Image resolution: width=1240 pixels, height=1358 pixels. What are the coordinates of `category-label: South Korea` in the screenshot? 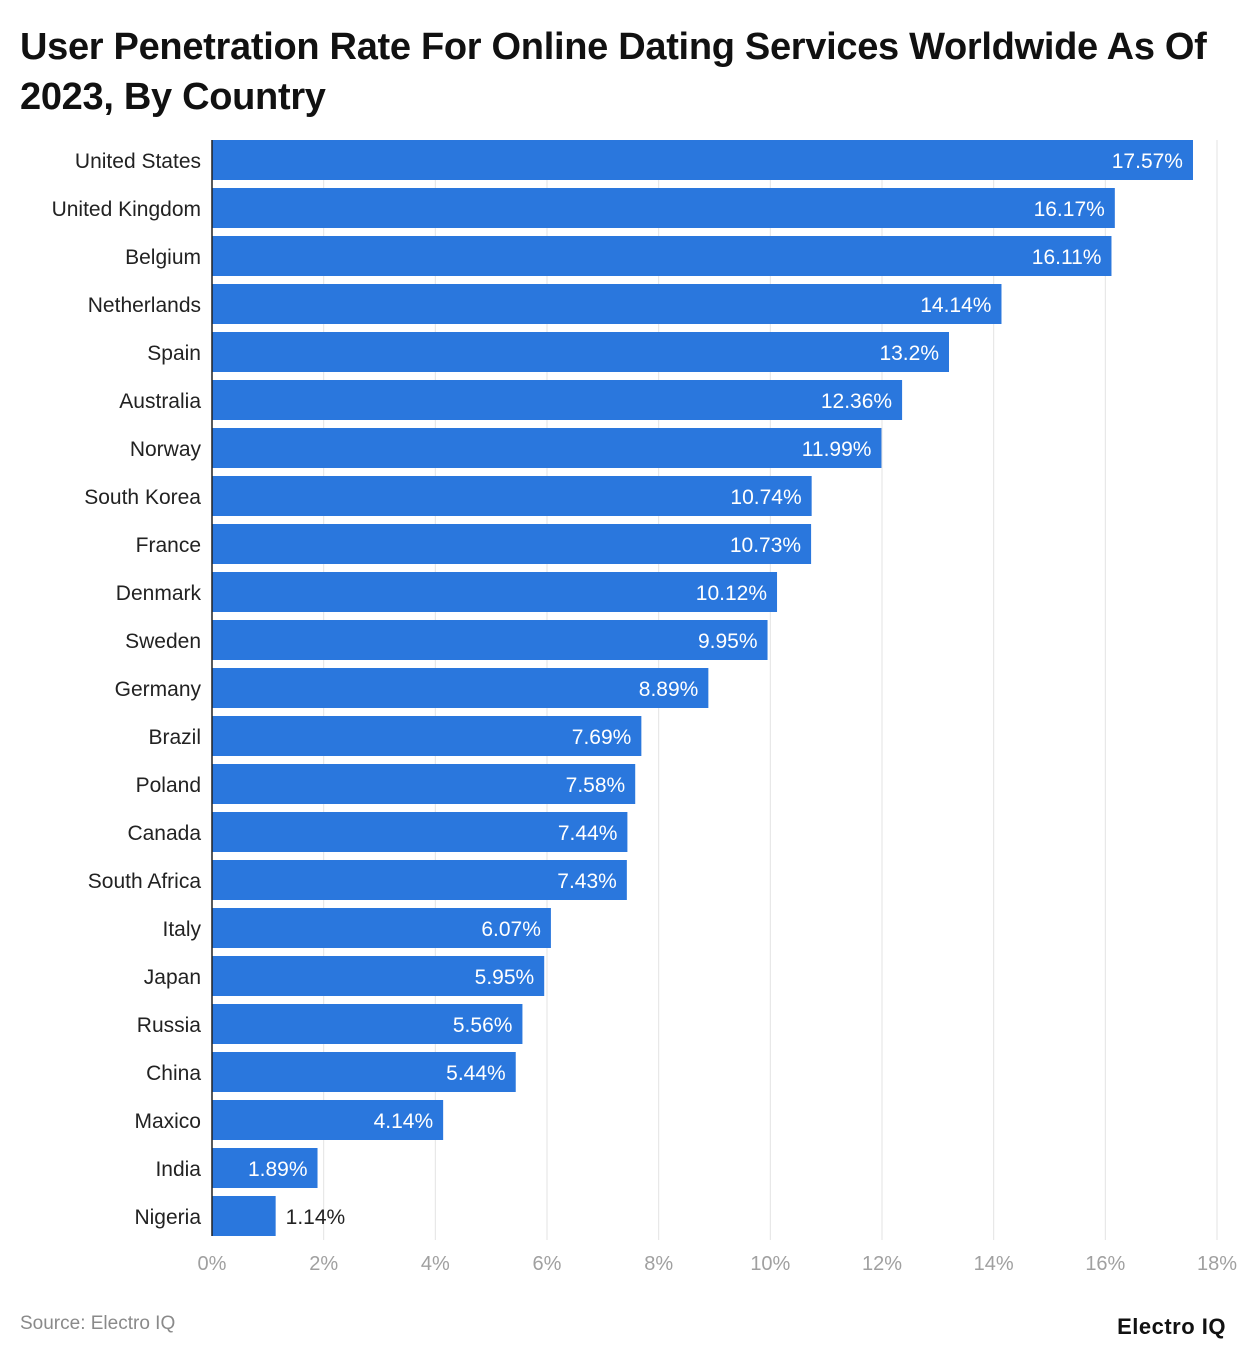 It's located at (142, 497).